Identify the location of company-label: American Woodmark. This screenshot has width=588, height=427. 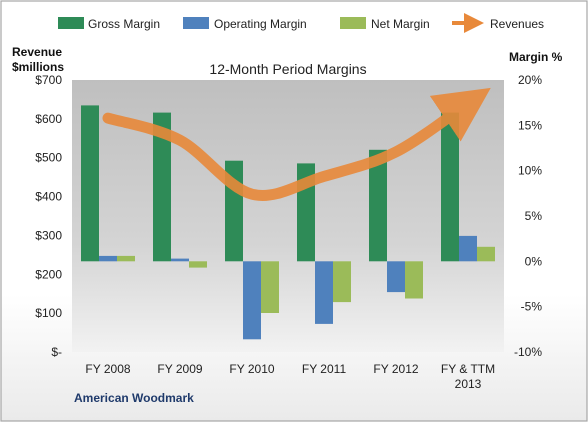
(134, 398).